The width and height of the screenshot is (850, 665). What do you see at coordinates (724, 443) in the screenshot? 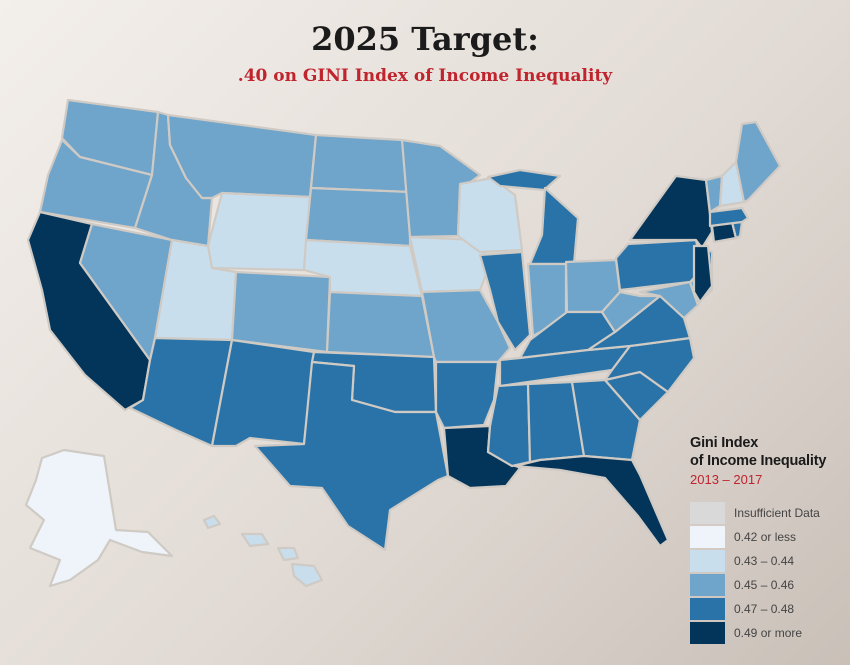
I see `legend-title-line1: Gini Index` at bounding box center [724, 443].